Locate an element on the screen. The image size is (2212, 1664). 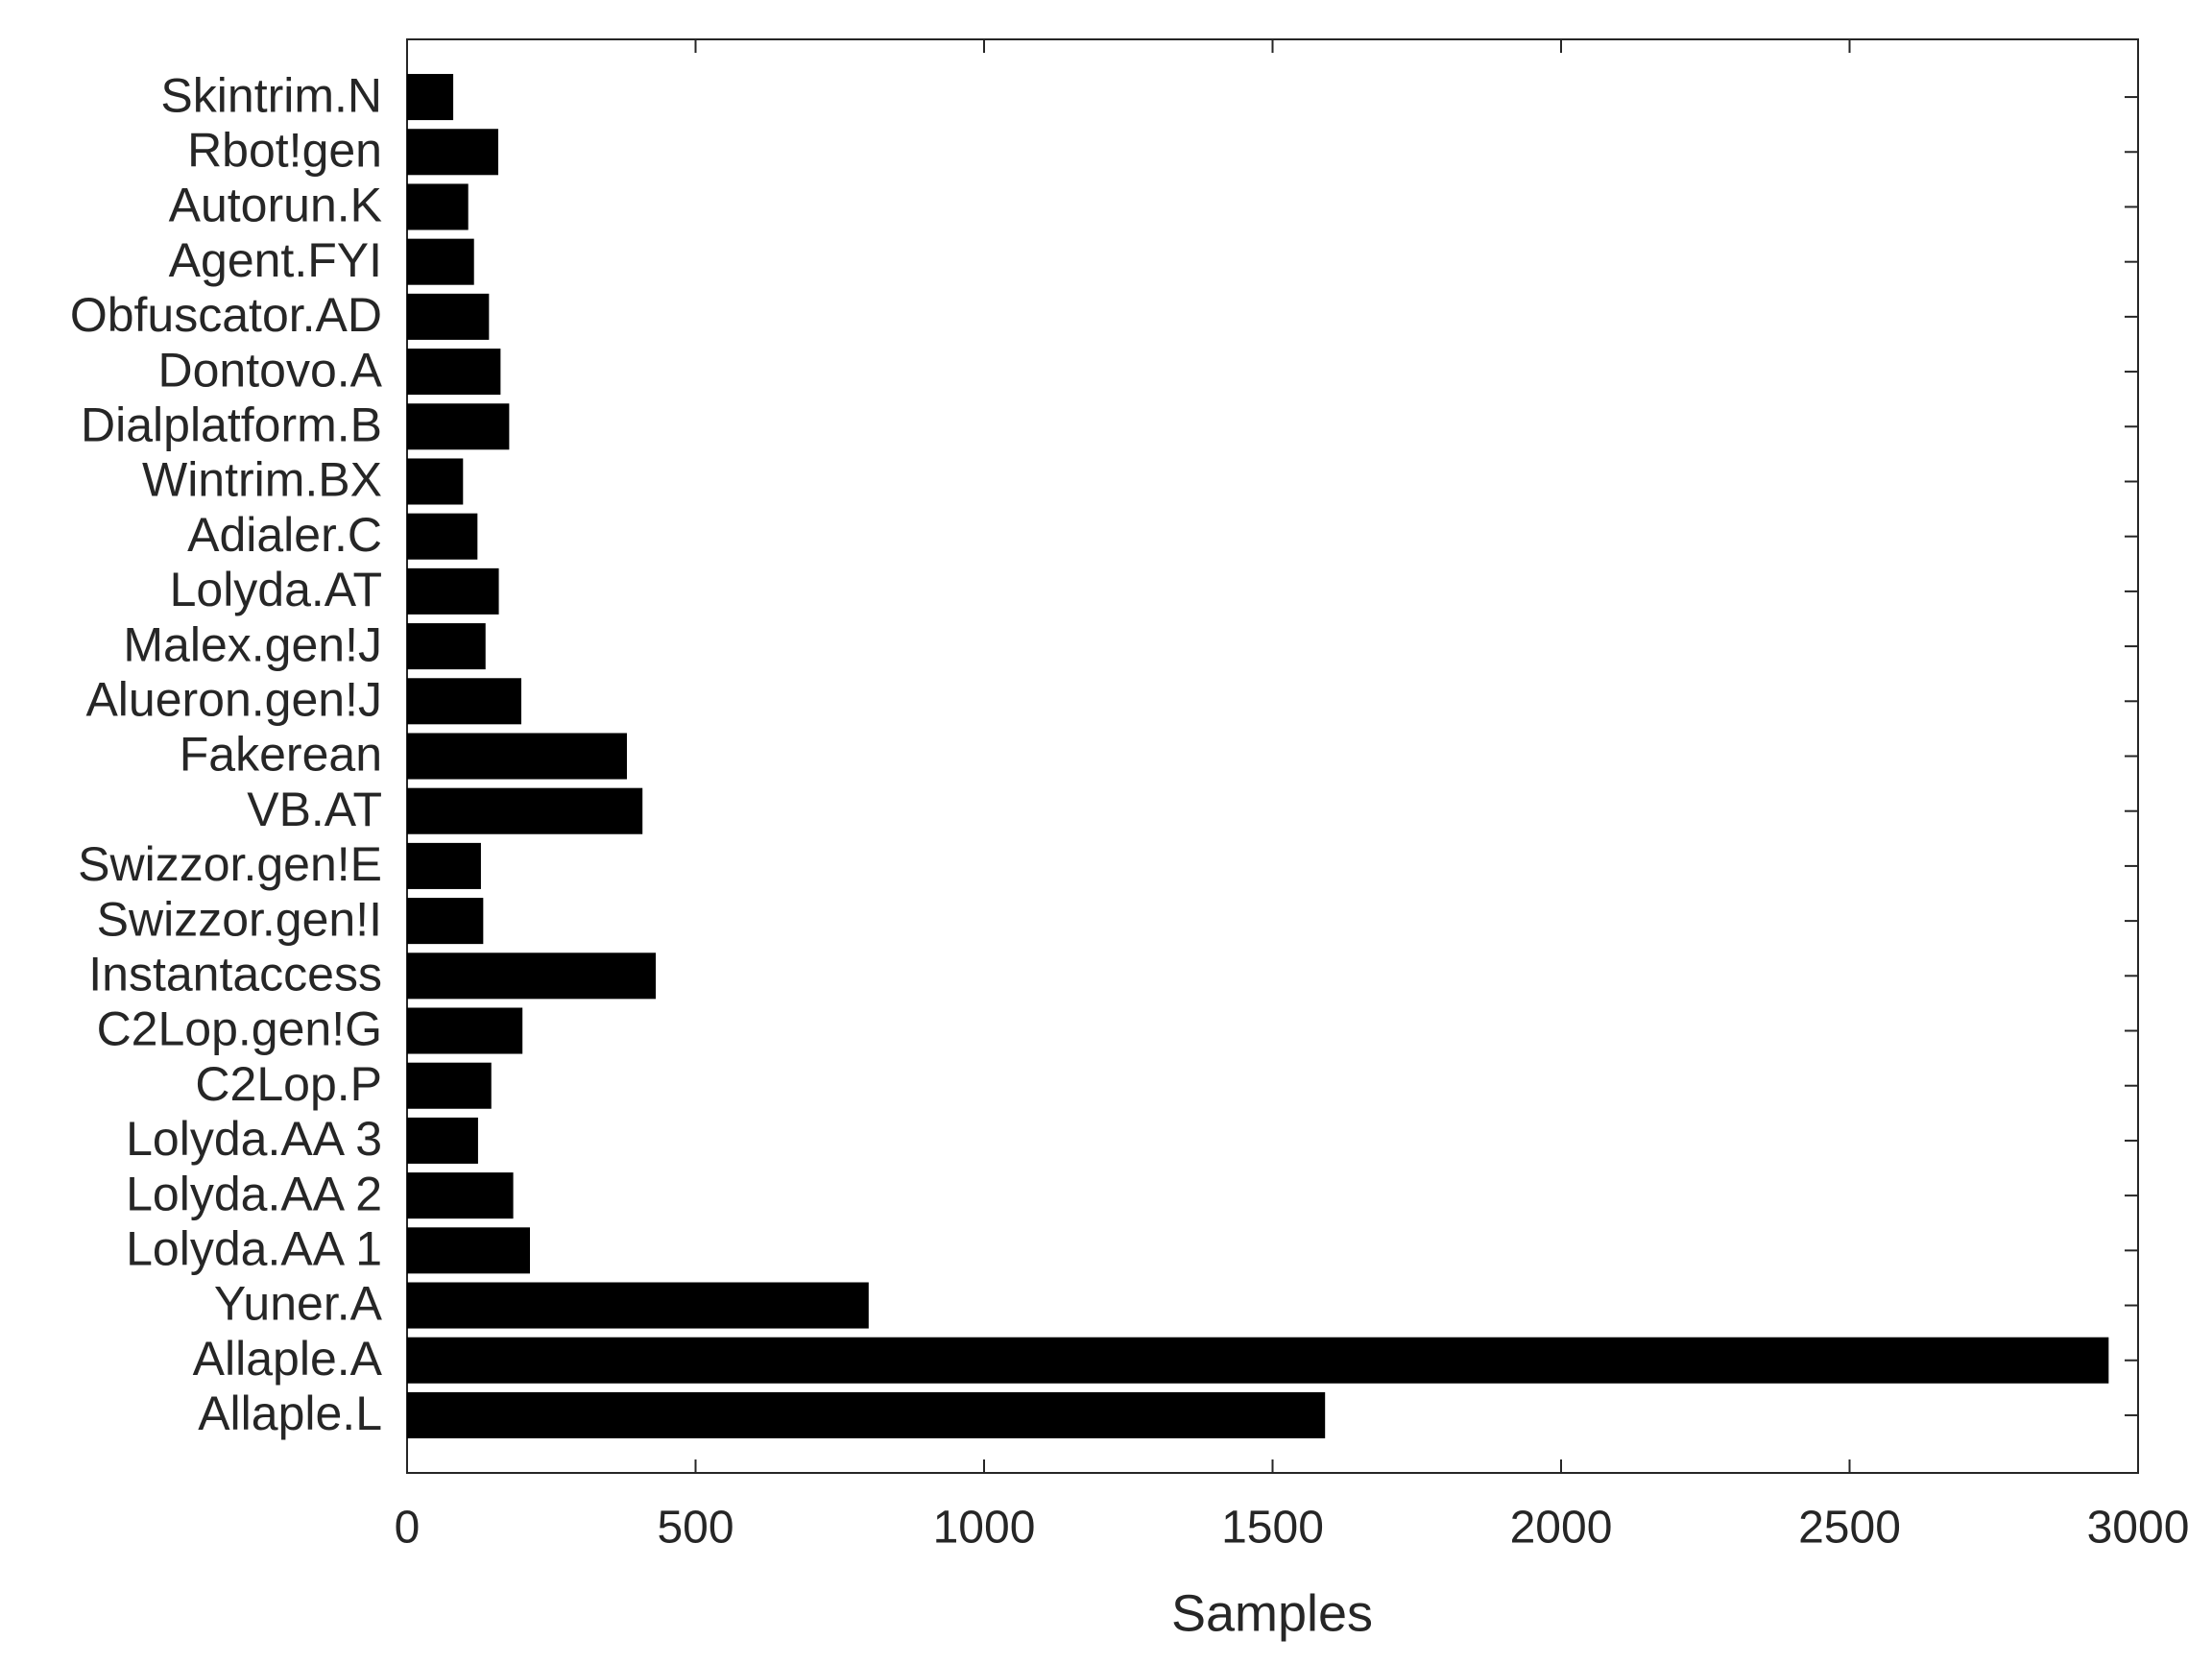
y-tick-label: Rbot!gen is located at coordinates (284, 150).